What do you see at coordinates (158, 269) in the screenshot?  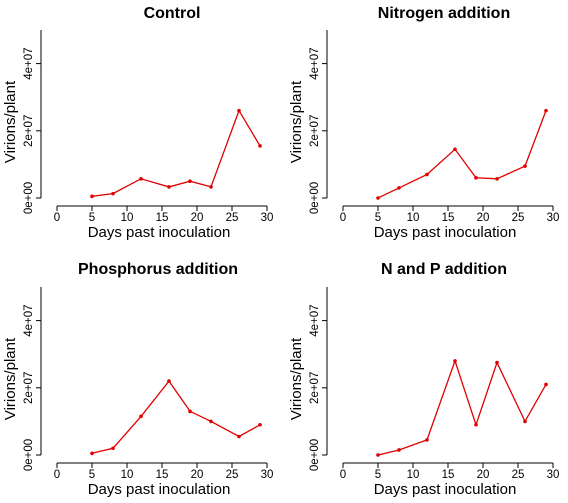 I see `chart-title: Phosphorus addition` at bounding box center [158, 269].